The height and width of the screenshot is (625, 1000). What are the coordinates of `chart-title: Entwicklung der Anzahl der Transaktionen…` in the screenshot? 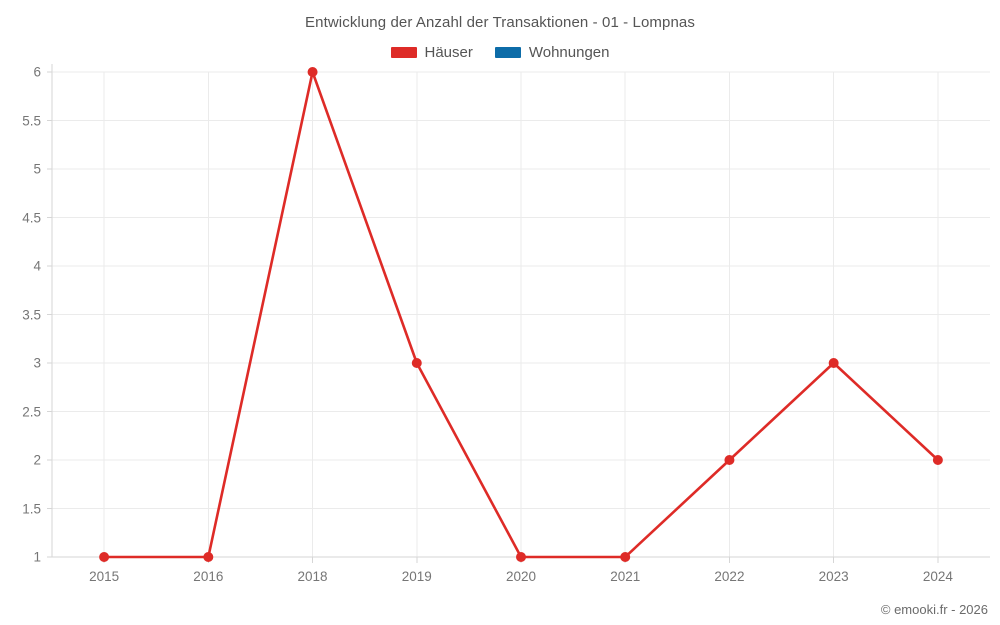 It's located at (500, 22).